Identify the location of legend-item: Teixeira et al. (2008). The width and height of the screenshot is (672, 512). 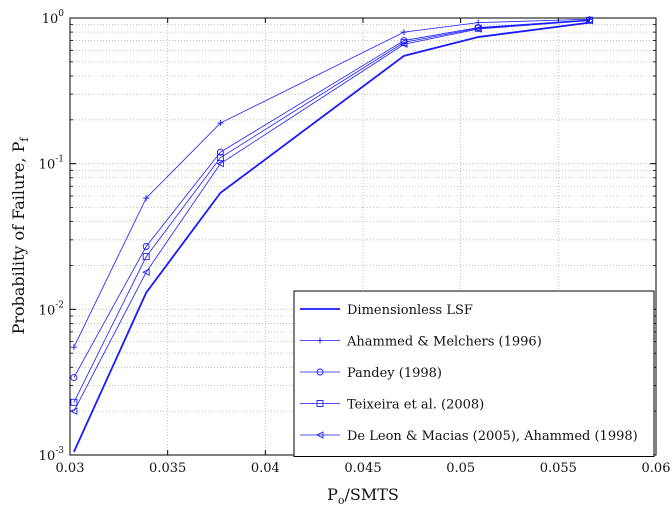
(392, 405).